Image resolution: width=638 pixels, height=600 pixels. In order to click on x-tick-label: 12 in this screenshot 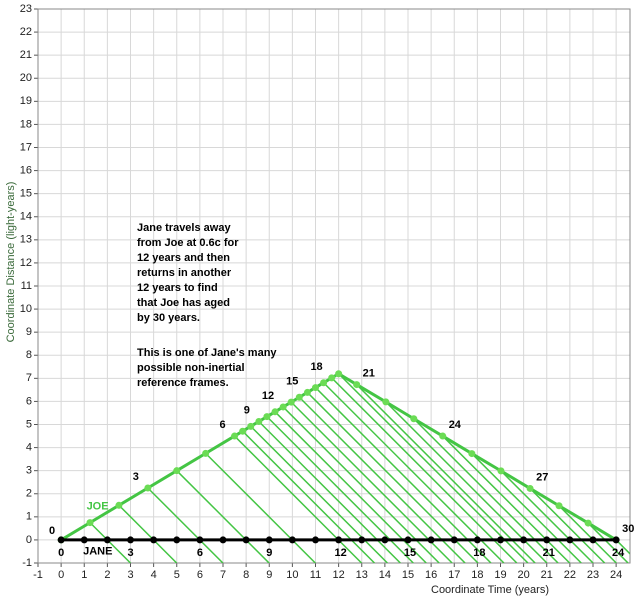, I will do `click(339, 575)`.